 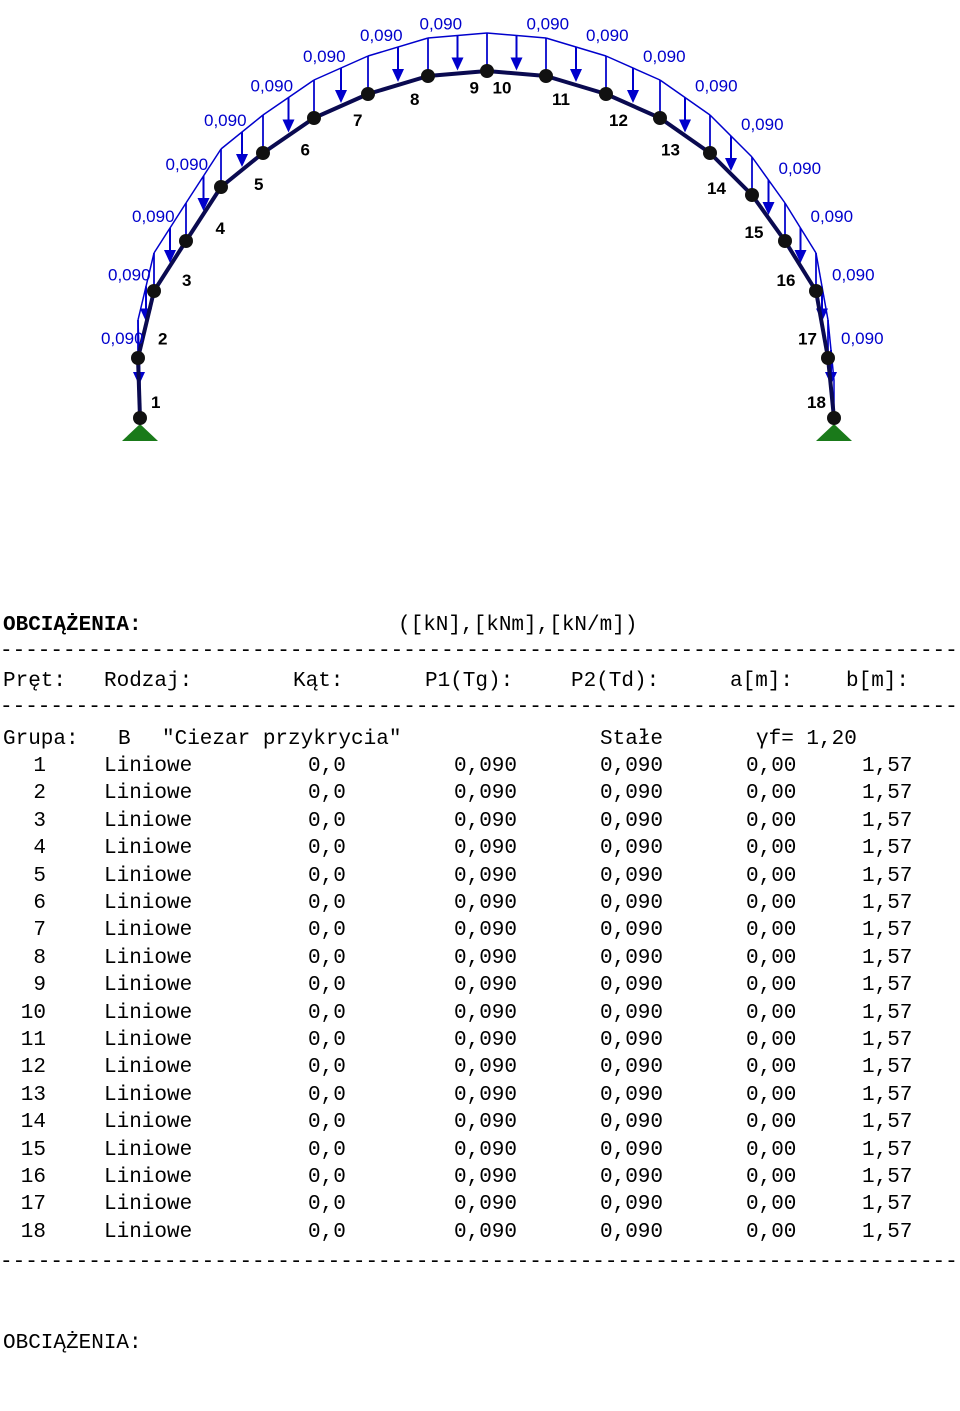 What do you see at coordinates (41, 739) in the screenshot?
I see `group-label: Grupa:` at bounding box center [41, 739].